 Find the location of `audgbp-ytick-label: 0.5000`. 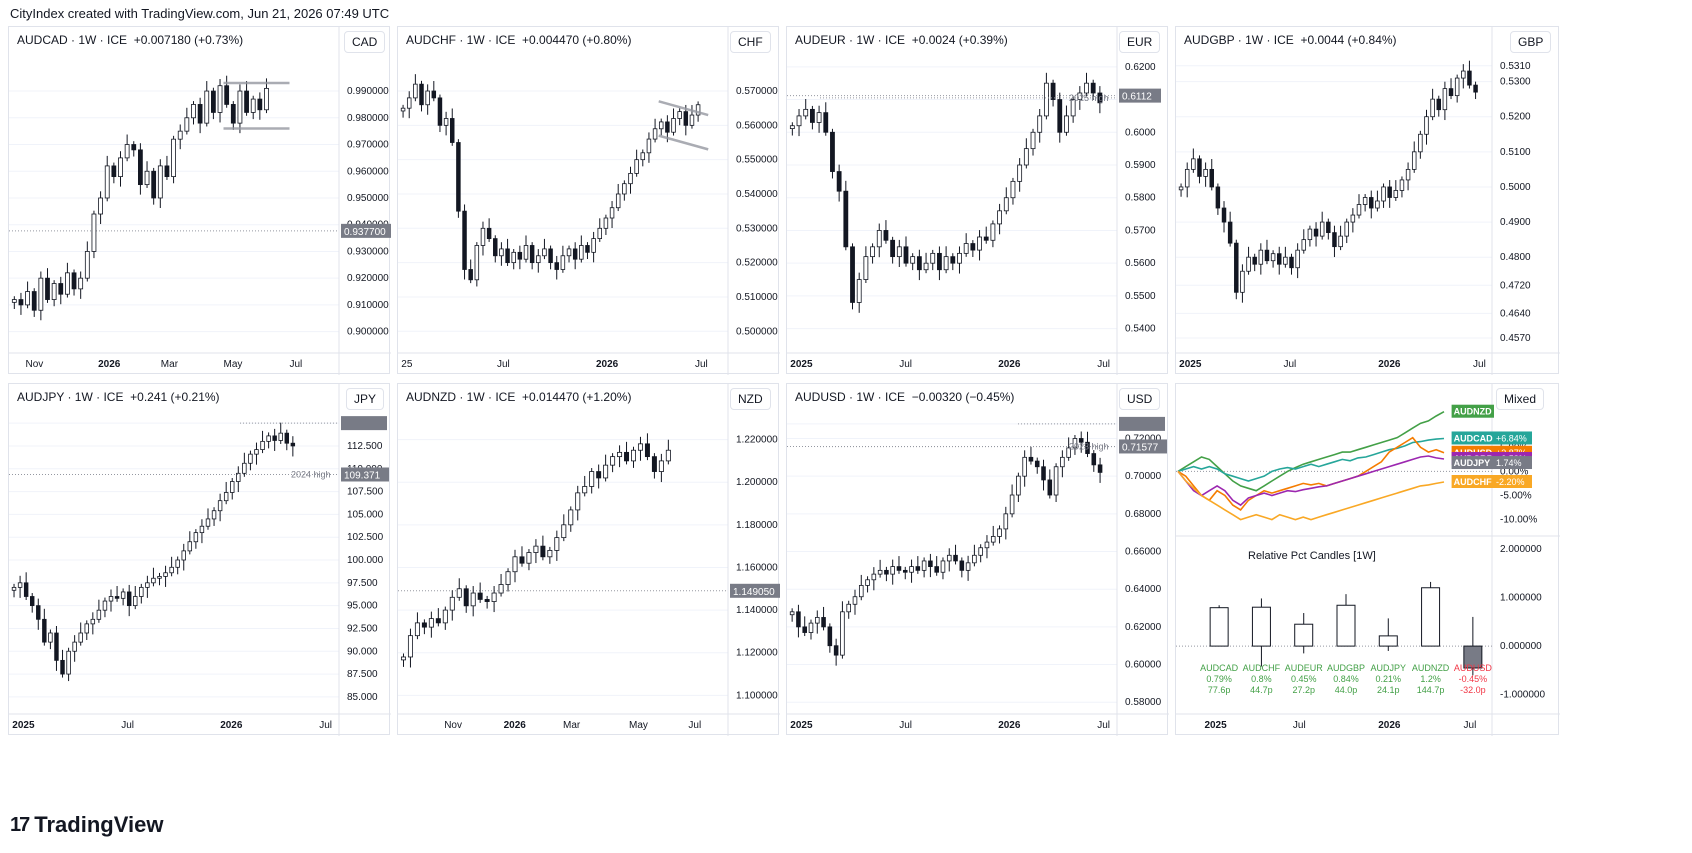

audgbp-ytick-label: 0.5000 is located at coordinates (1515, 187).